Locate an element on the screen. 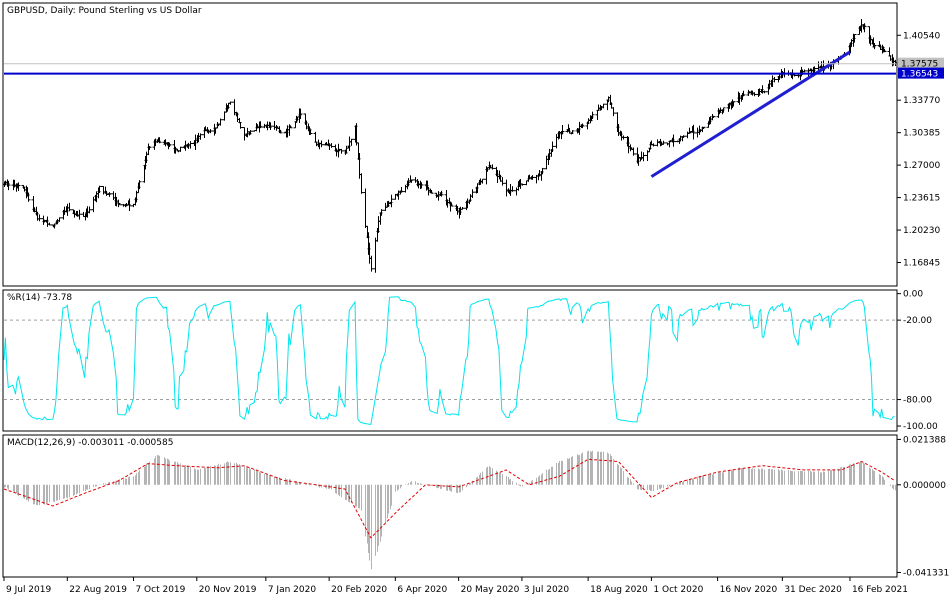 This screenshot has width=950, height=600. macd-tick-label: 0.000000 is located at coordinates (924, 486).